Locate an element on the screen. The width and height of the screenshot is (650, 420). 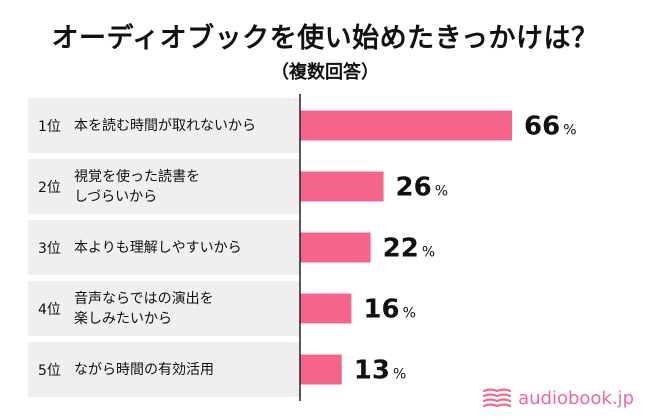
rank-label: 1位 is located at coordinates (49, 126).